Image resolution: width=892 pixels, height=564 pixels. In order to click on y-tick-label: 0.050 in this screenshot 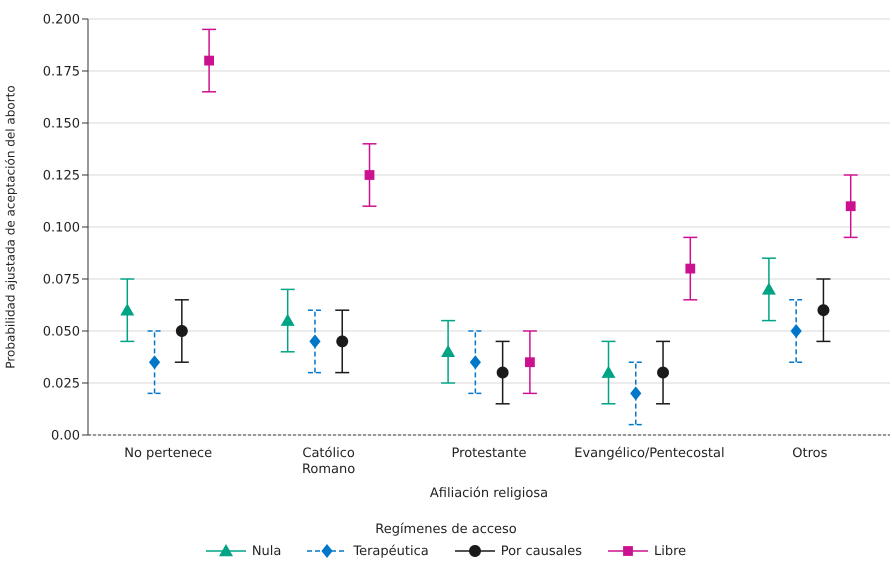, I will do `click(61, 332)`.